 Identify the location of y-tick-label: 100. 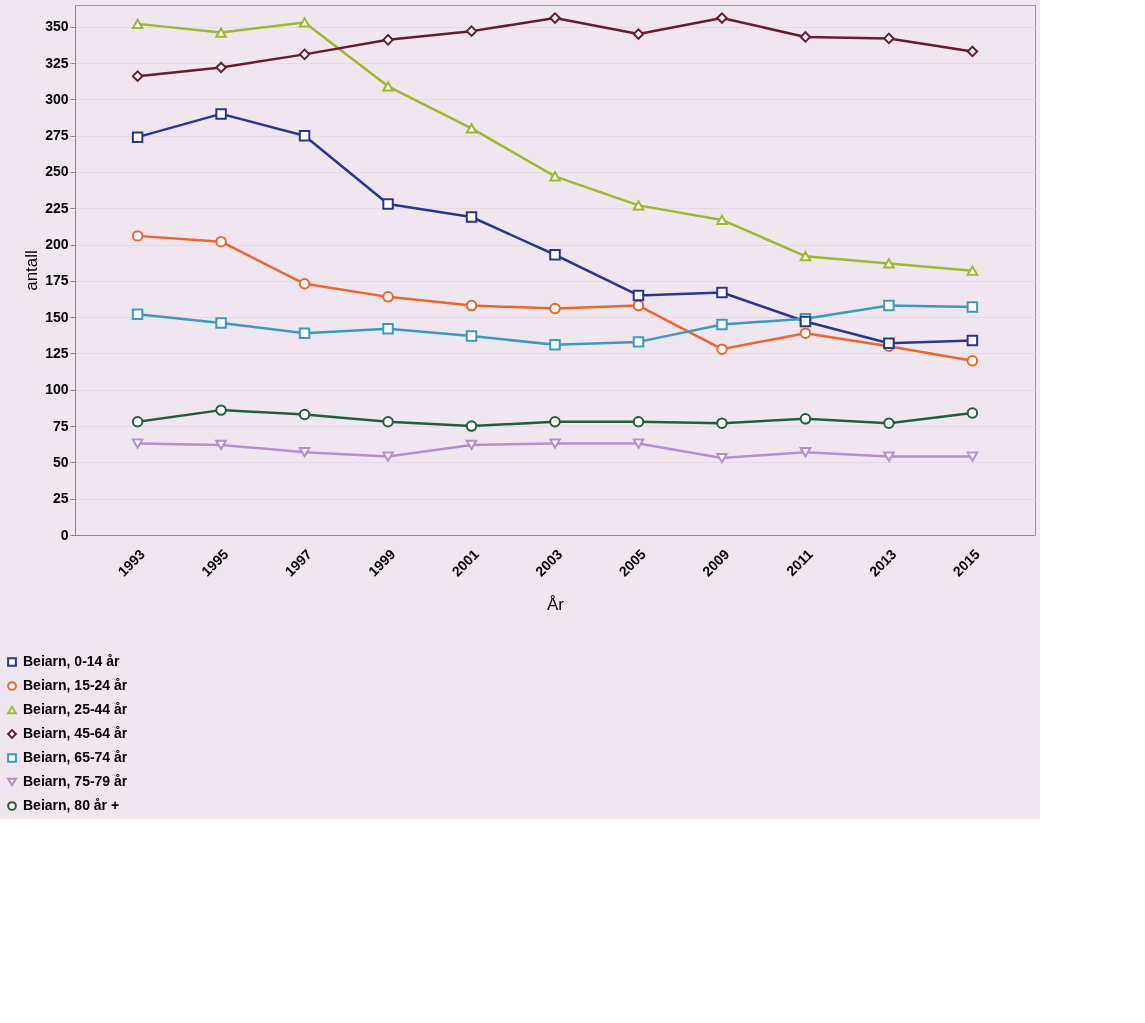
(57, 389).